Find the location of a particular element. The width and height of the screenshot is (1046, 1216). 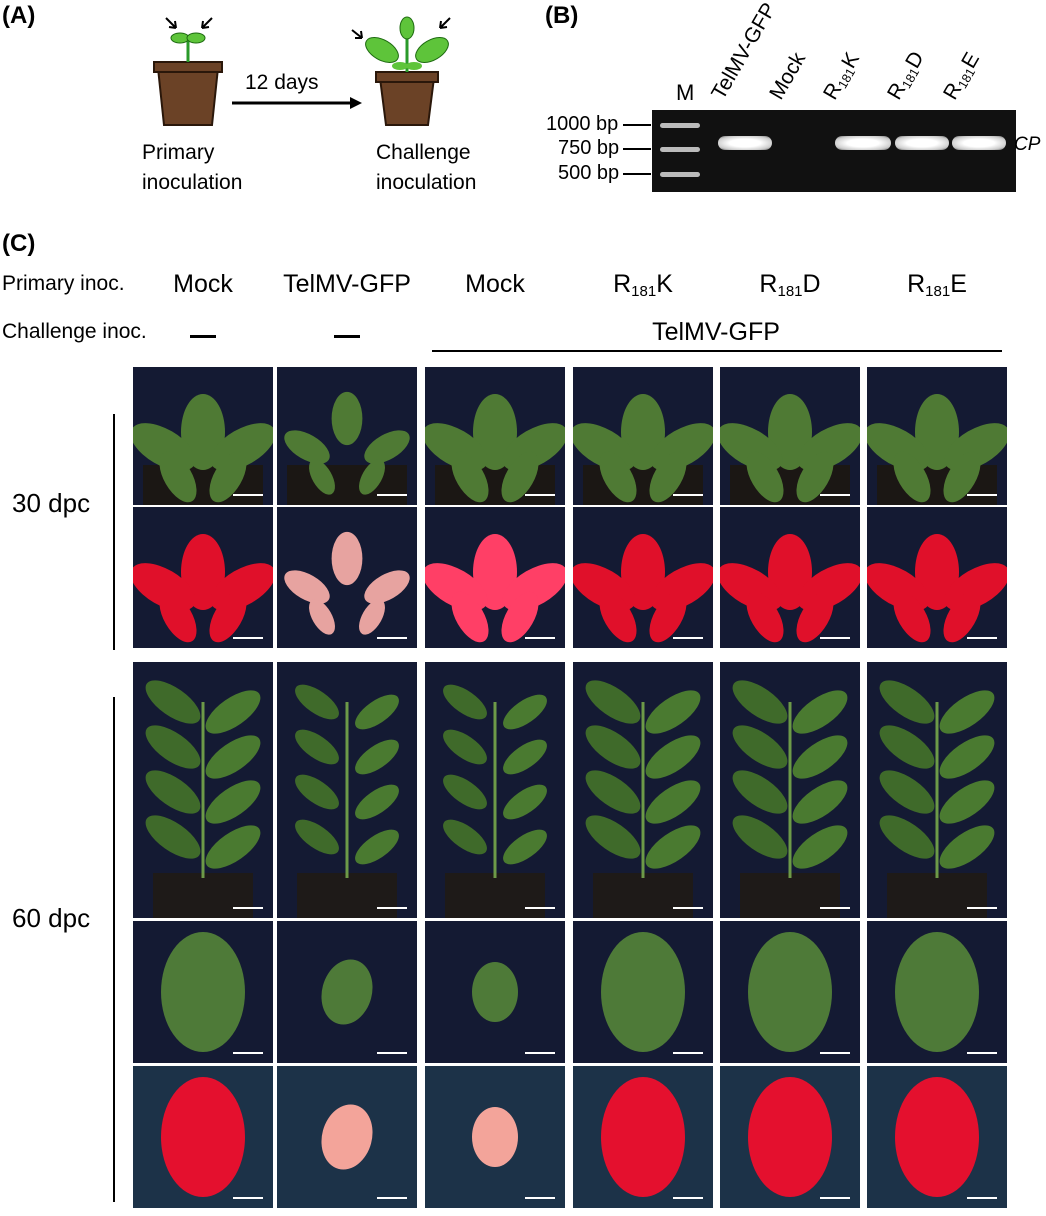

gel-lane-label: R181D is located at coordinates (906, 75).